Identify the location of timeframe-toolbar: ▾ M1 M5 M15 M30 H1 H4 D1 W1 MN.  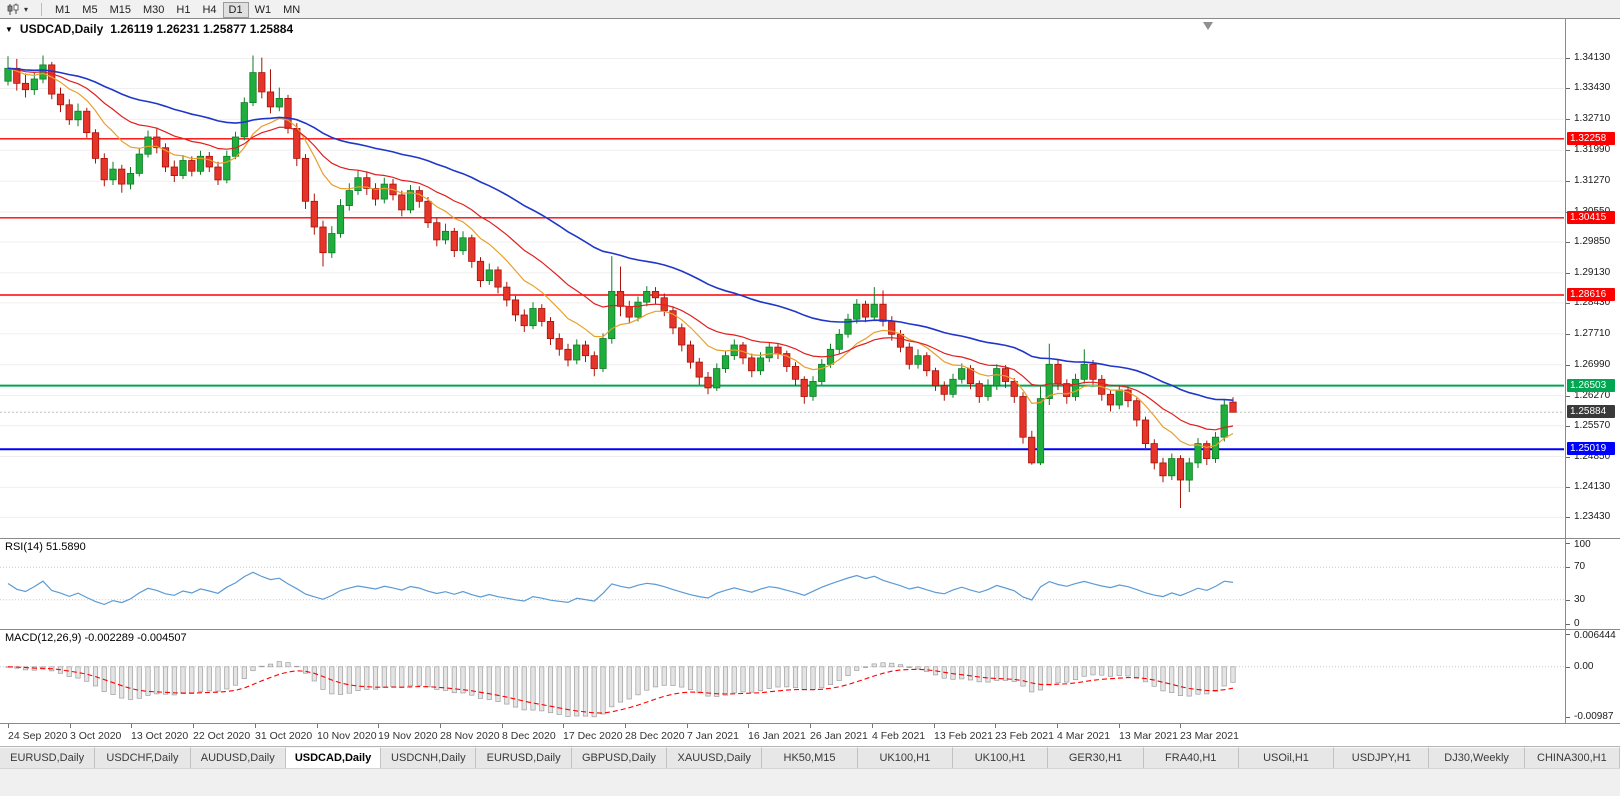
(810, 9).